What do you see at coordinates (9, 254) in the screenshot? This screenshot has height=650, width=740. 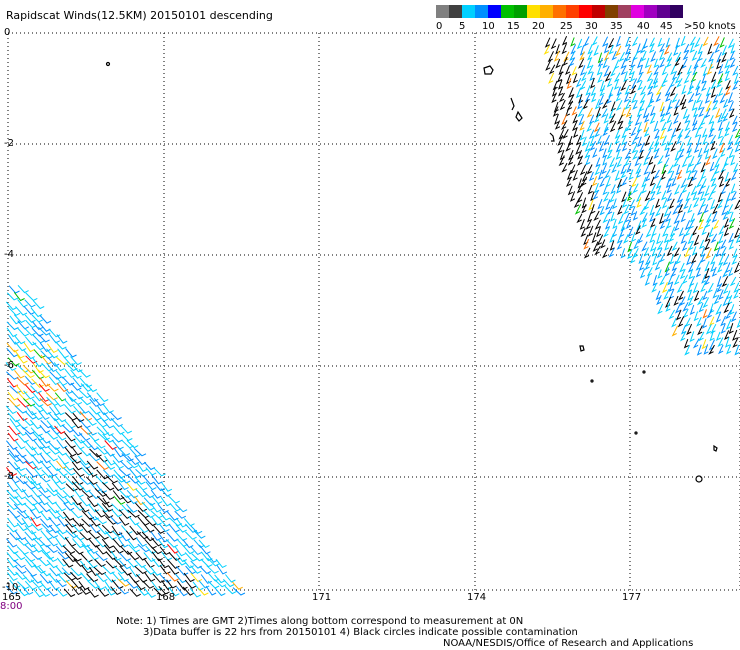 I see `lat-label-minus4: -4` at bounding box center [9, 254].